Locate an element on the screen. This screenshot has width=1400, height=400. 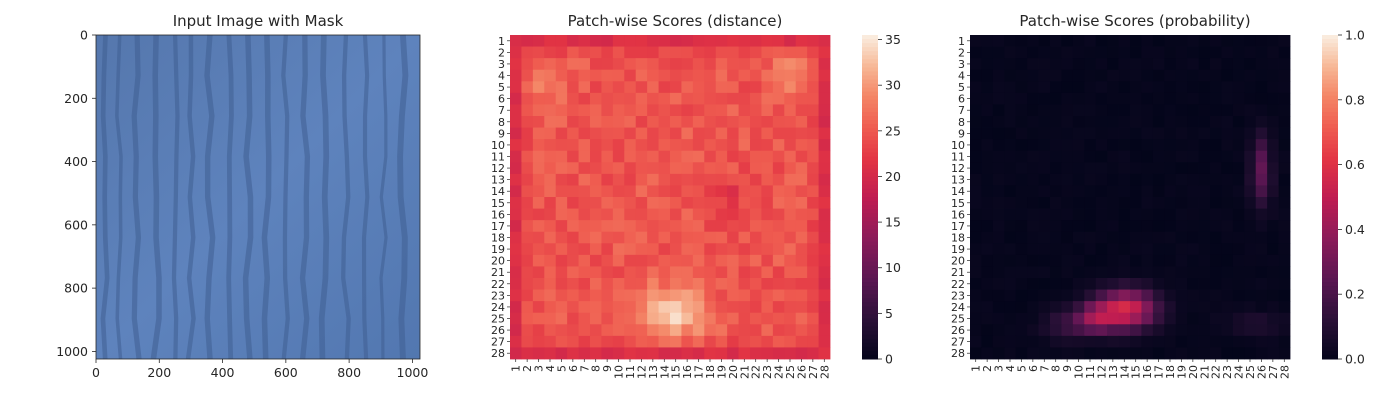
x-tick-label: 200 is located at coordinates (159, 372).